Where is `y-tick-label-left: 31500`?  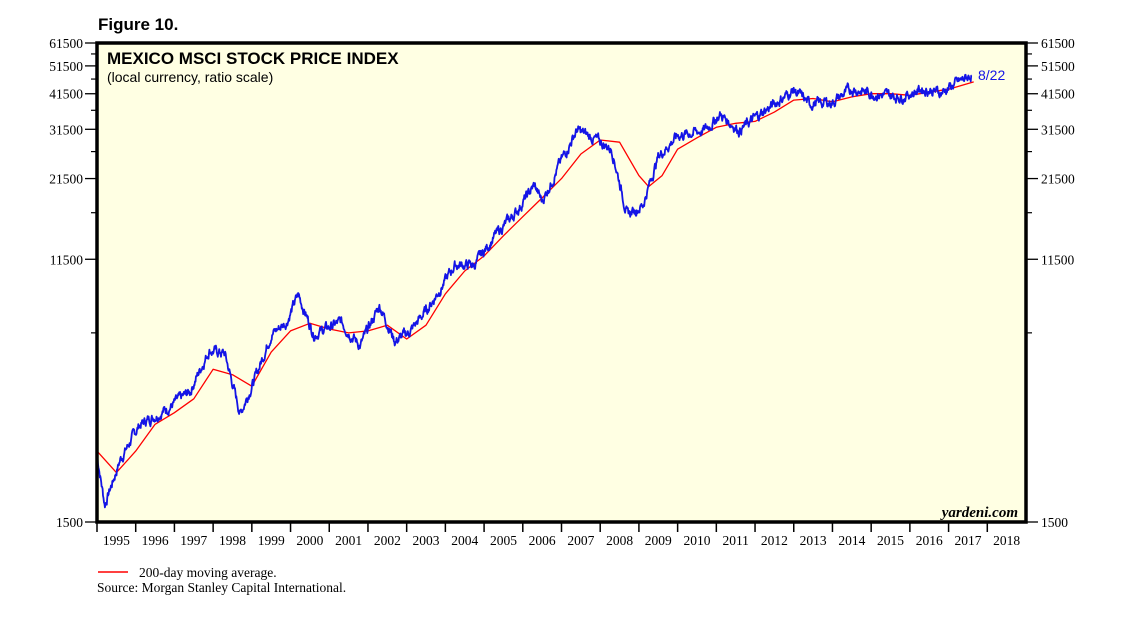
y-tick-label-left: 31500 is located at coordinates (66, 129).